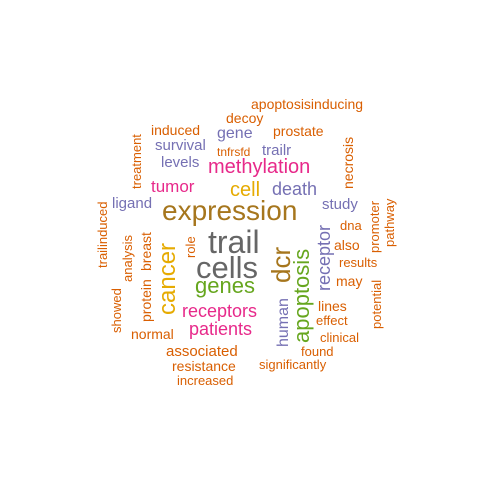 The width and height of the screenshot is (480, 480). Describe the element at coordinates (340, 204) in the screenshot. I see `word-study: study` at that location.